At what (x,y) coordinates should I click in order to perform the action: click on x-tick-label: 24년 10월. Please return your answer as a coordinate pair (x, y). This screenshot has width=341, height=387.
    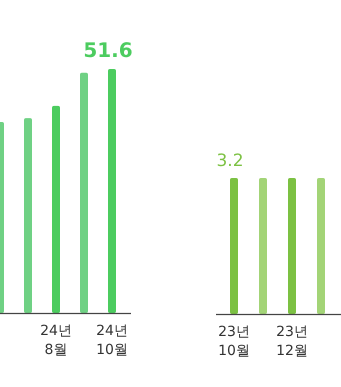
    Looking at the image, I should click on (112, 340).